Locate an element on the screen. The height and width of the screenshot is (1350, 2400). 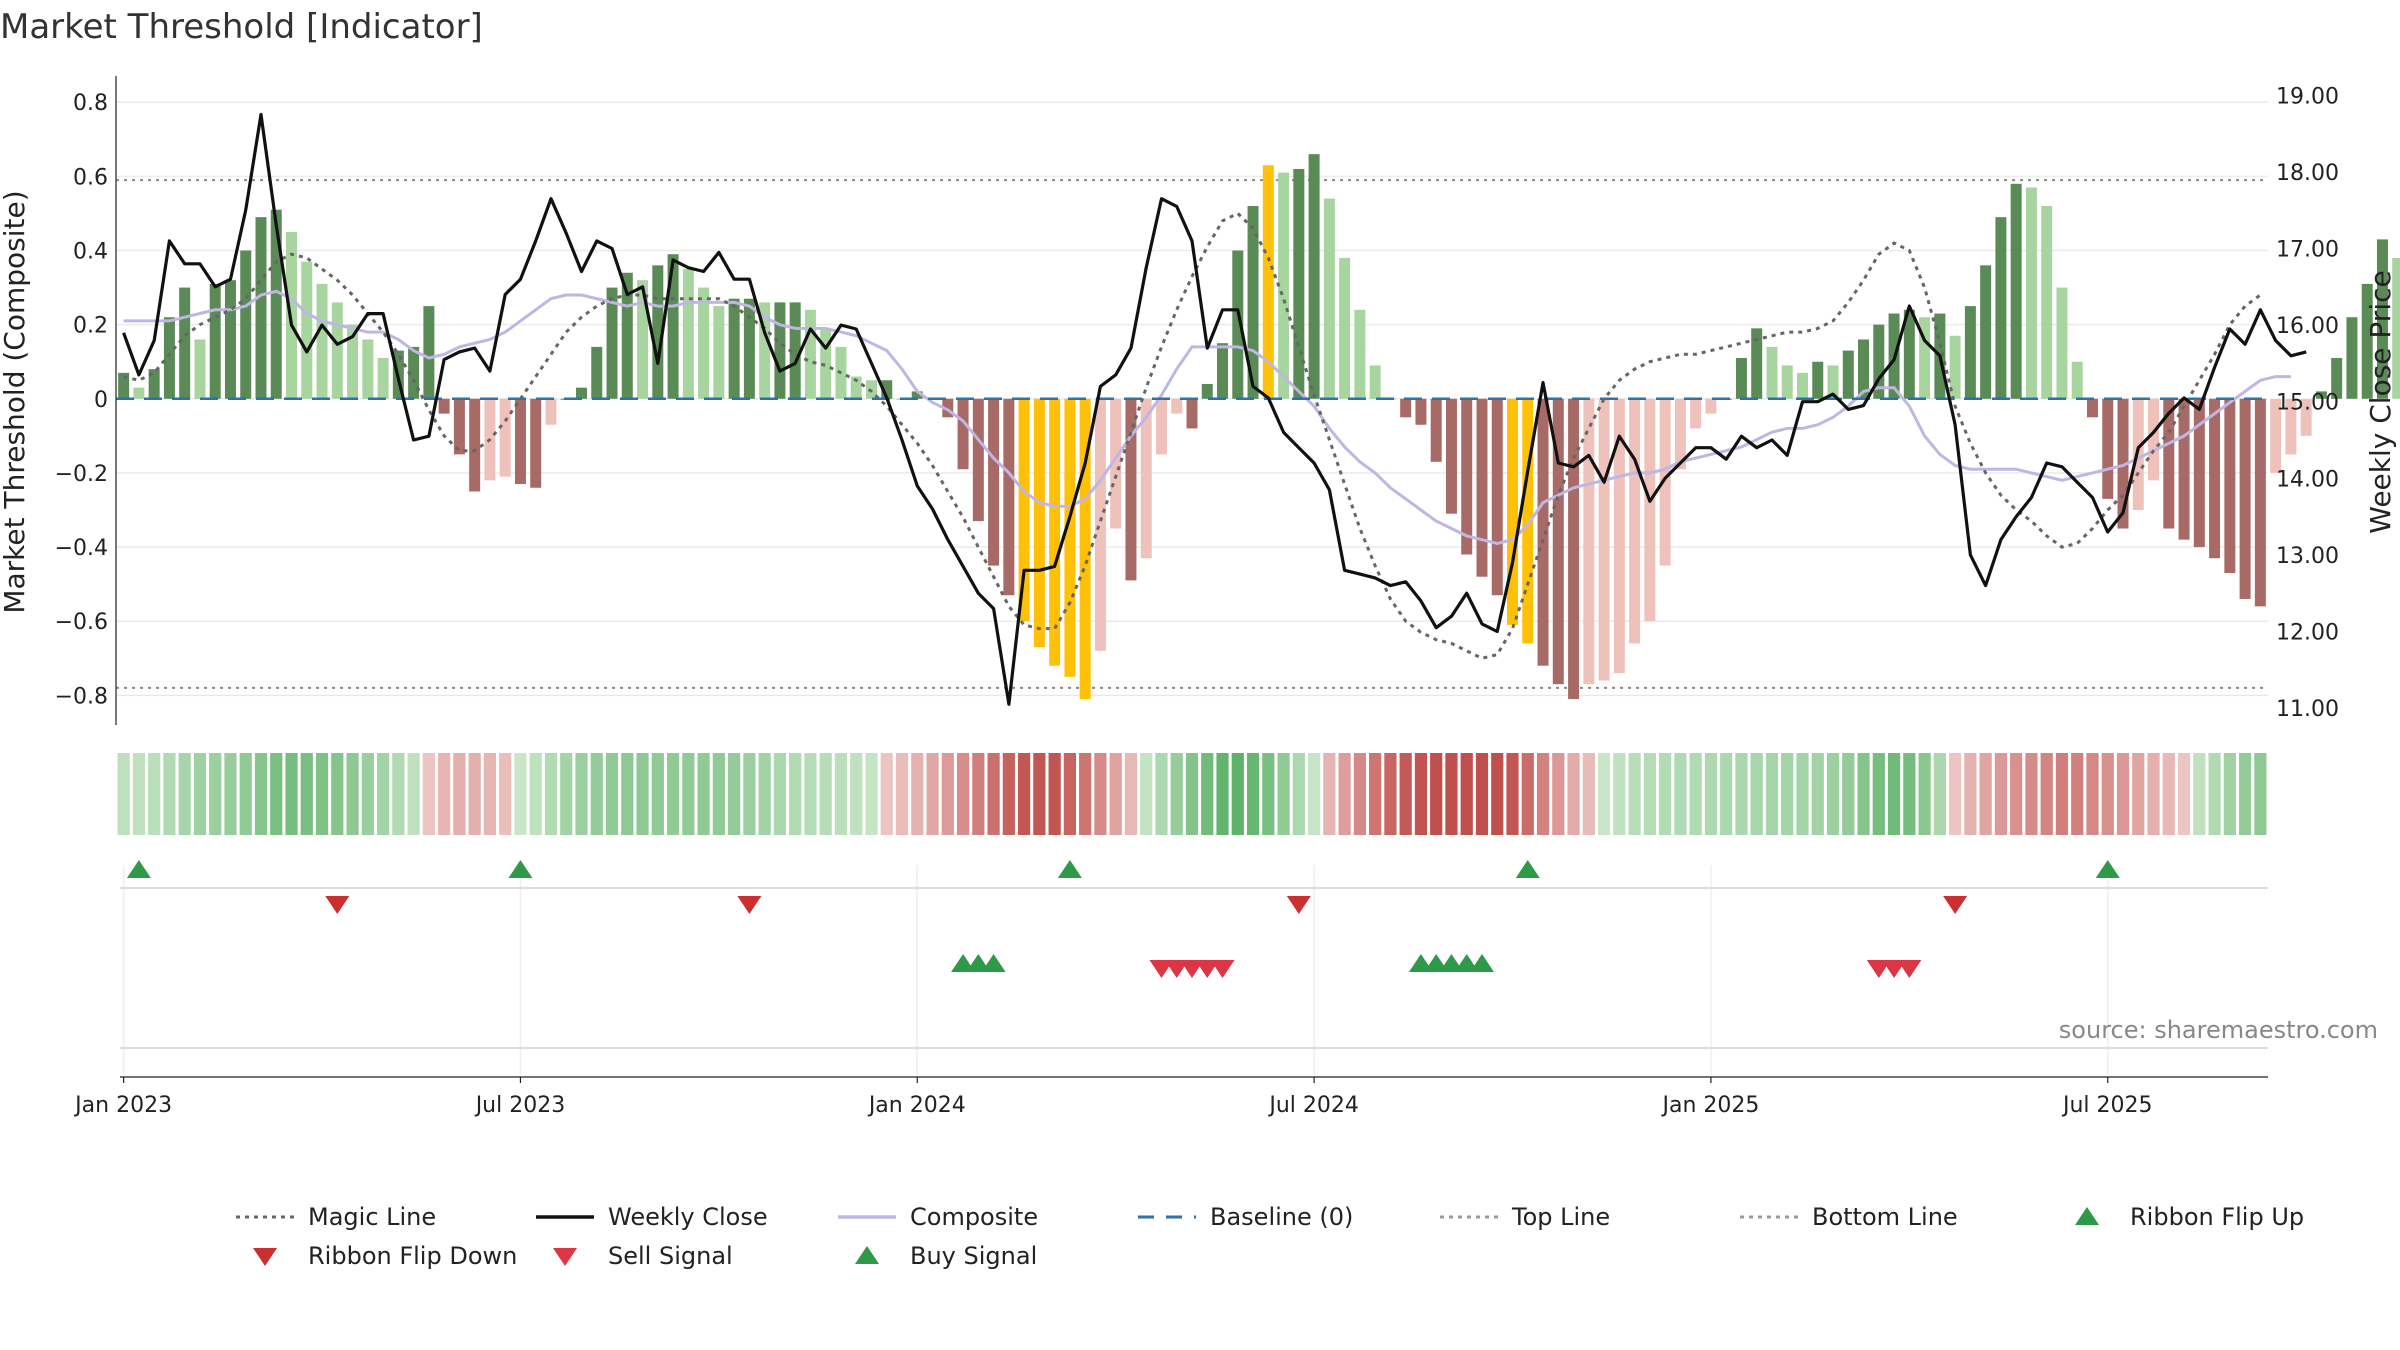
y-left-tick-label: 0.8 is located at coordinates (90, 103).